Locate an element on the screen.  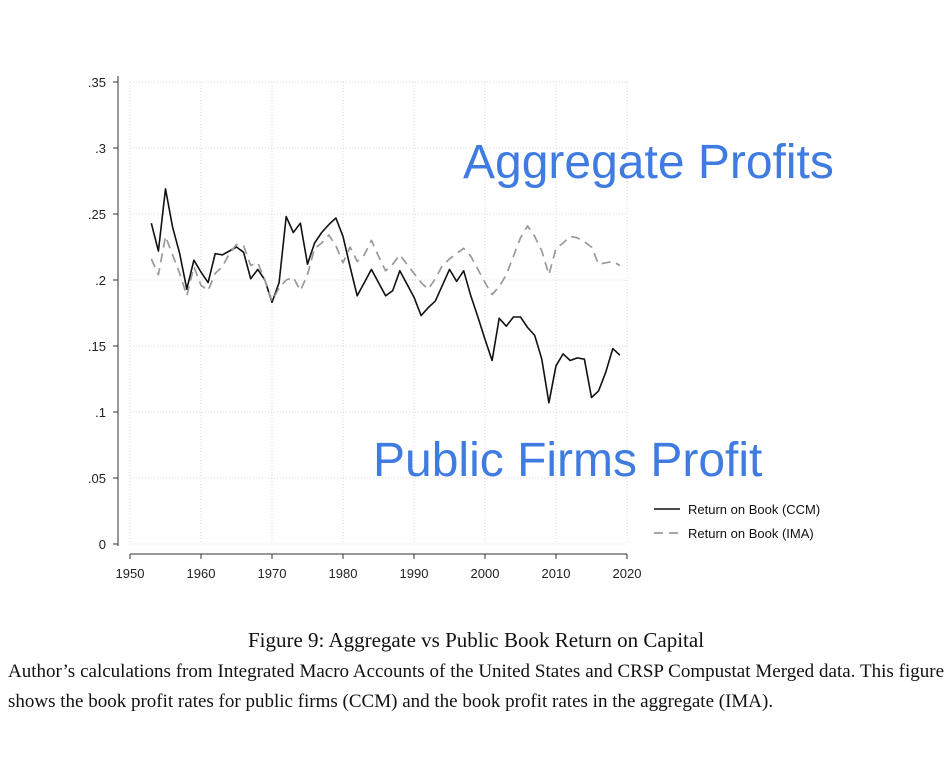
annotation-aggregate-profits: Aggregate Profits is located at coordinates (648, 162).